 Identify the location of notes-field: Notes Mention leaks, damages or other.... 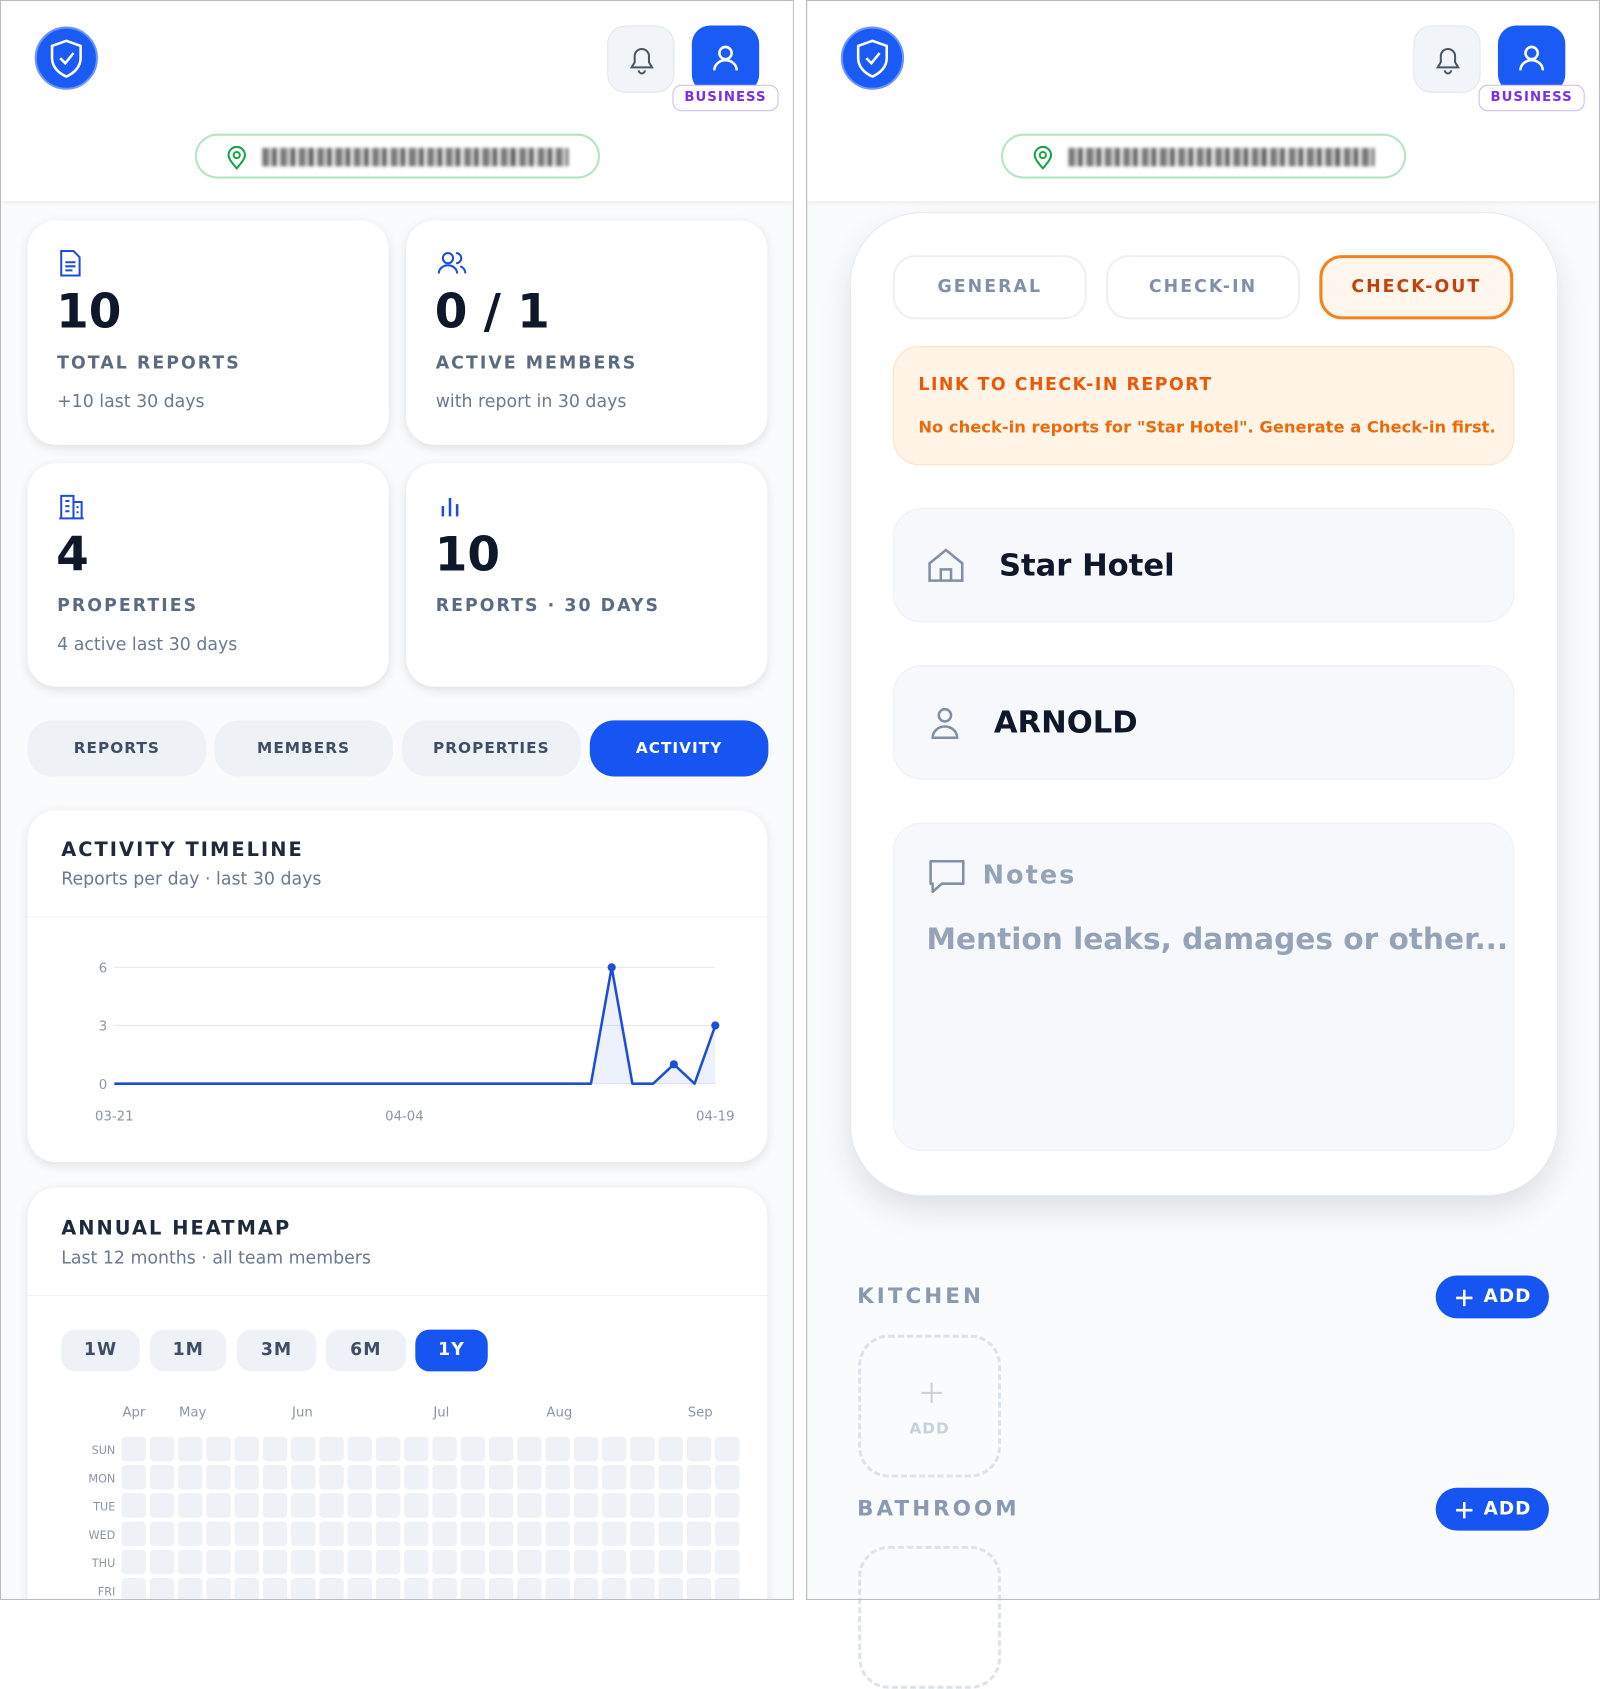
(1203, 987).